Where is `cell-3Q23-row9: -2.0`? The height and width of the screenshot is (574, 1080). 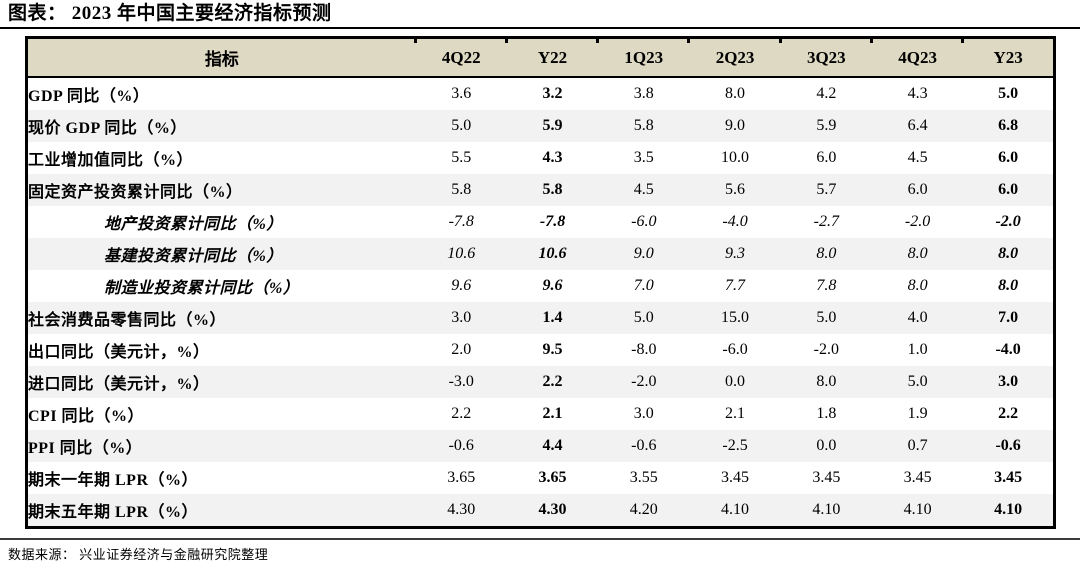 cell-3Q23-row9: -2.0 is located at coordinates (826, 349).